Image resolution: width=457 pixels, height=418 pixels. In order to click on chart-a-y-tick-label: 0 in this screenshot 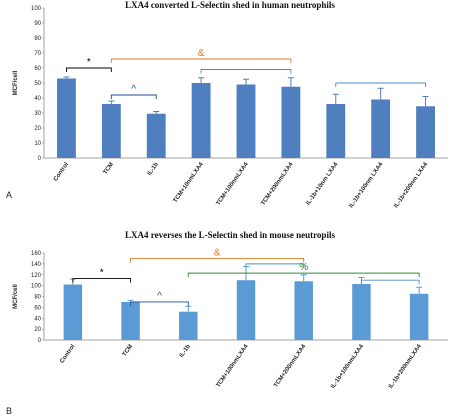, I will do `click(40, 159)`.